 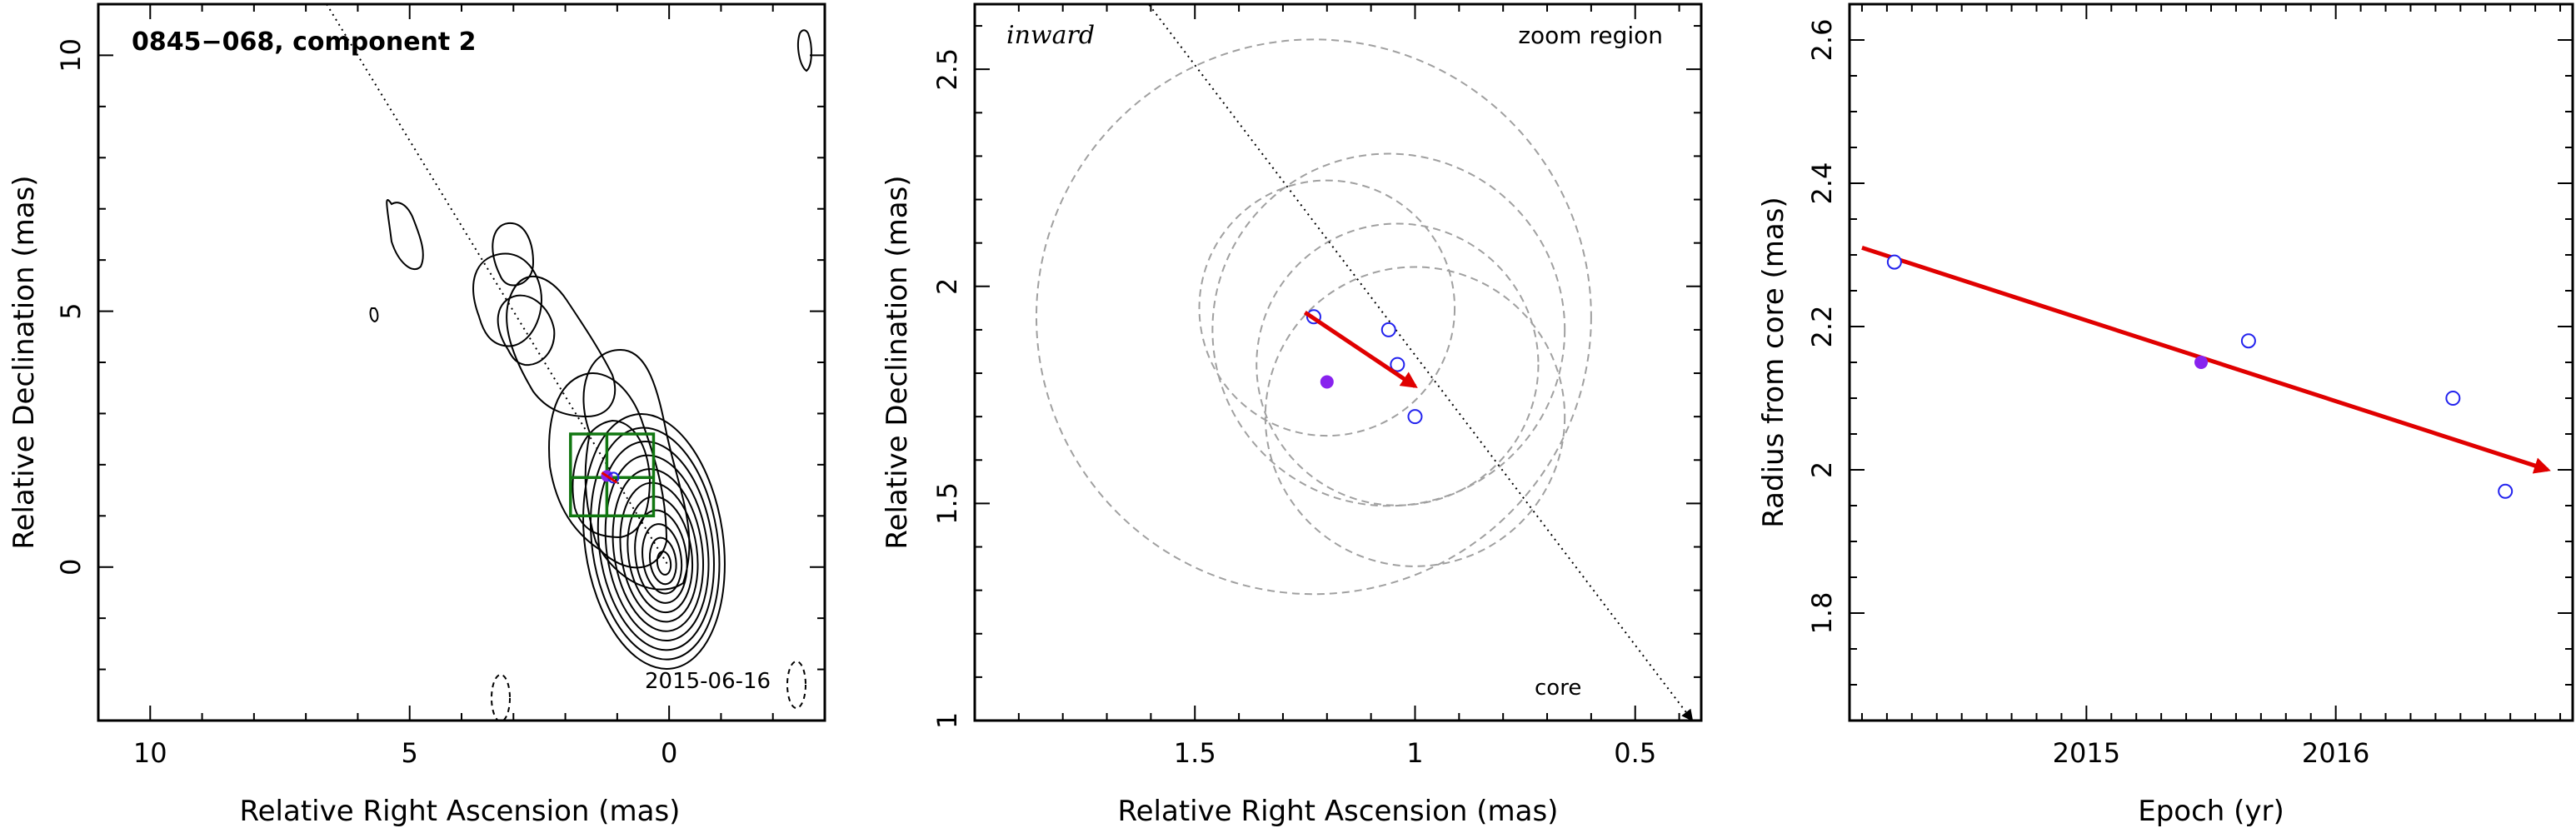 What do you see at coordinates (2086, 753) in the screenshot?
I see `x-tick-label: 2015` at bounding box center [2086, 753].